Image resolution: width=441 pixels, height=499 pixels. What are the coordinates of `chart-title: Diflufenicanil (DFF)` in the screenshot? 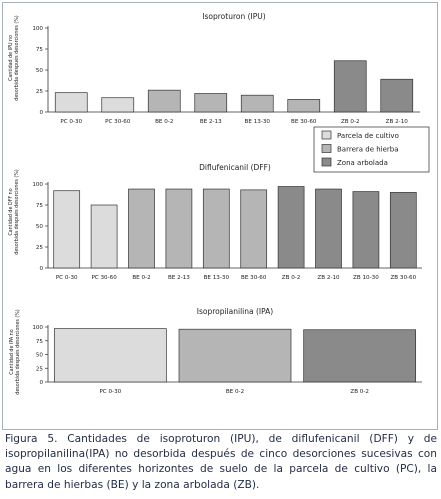 It's located at (235, 167).